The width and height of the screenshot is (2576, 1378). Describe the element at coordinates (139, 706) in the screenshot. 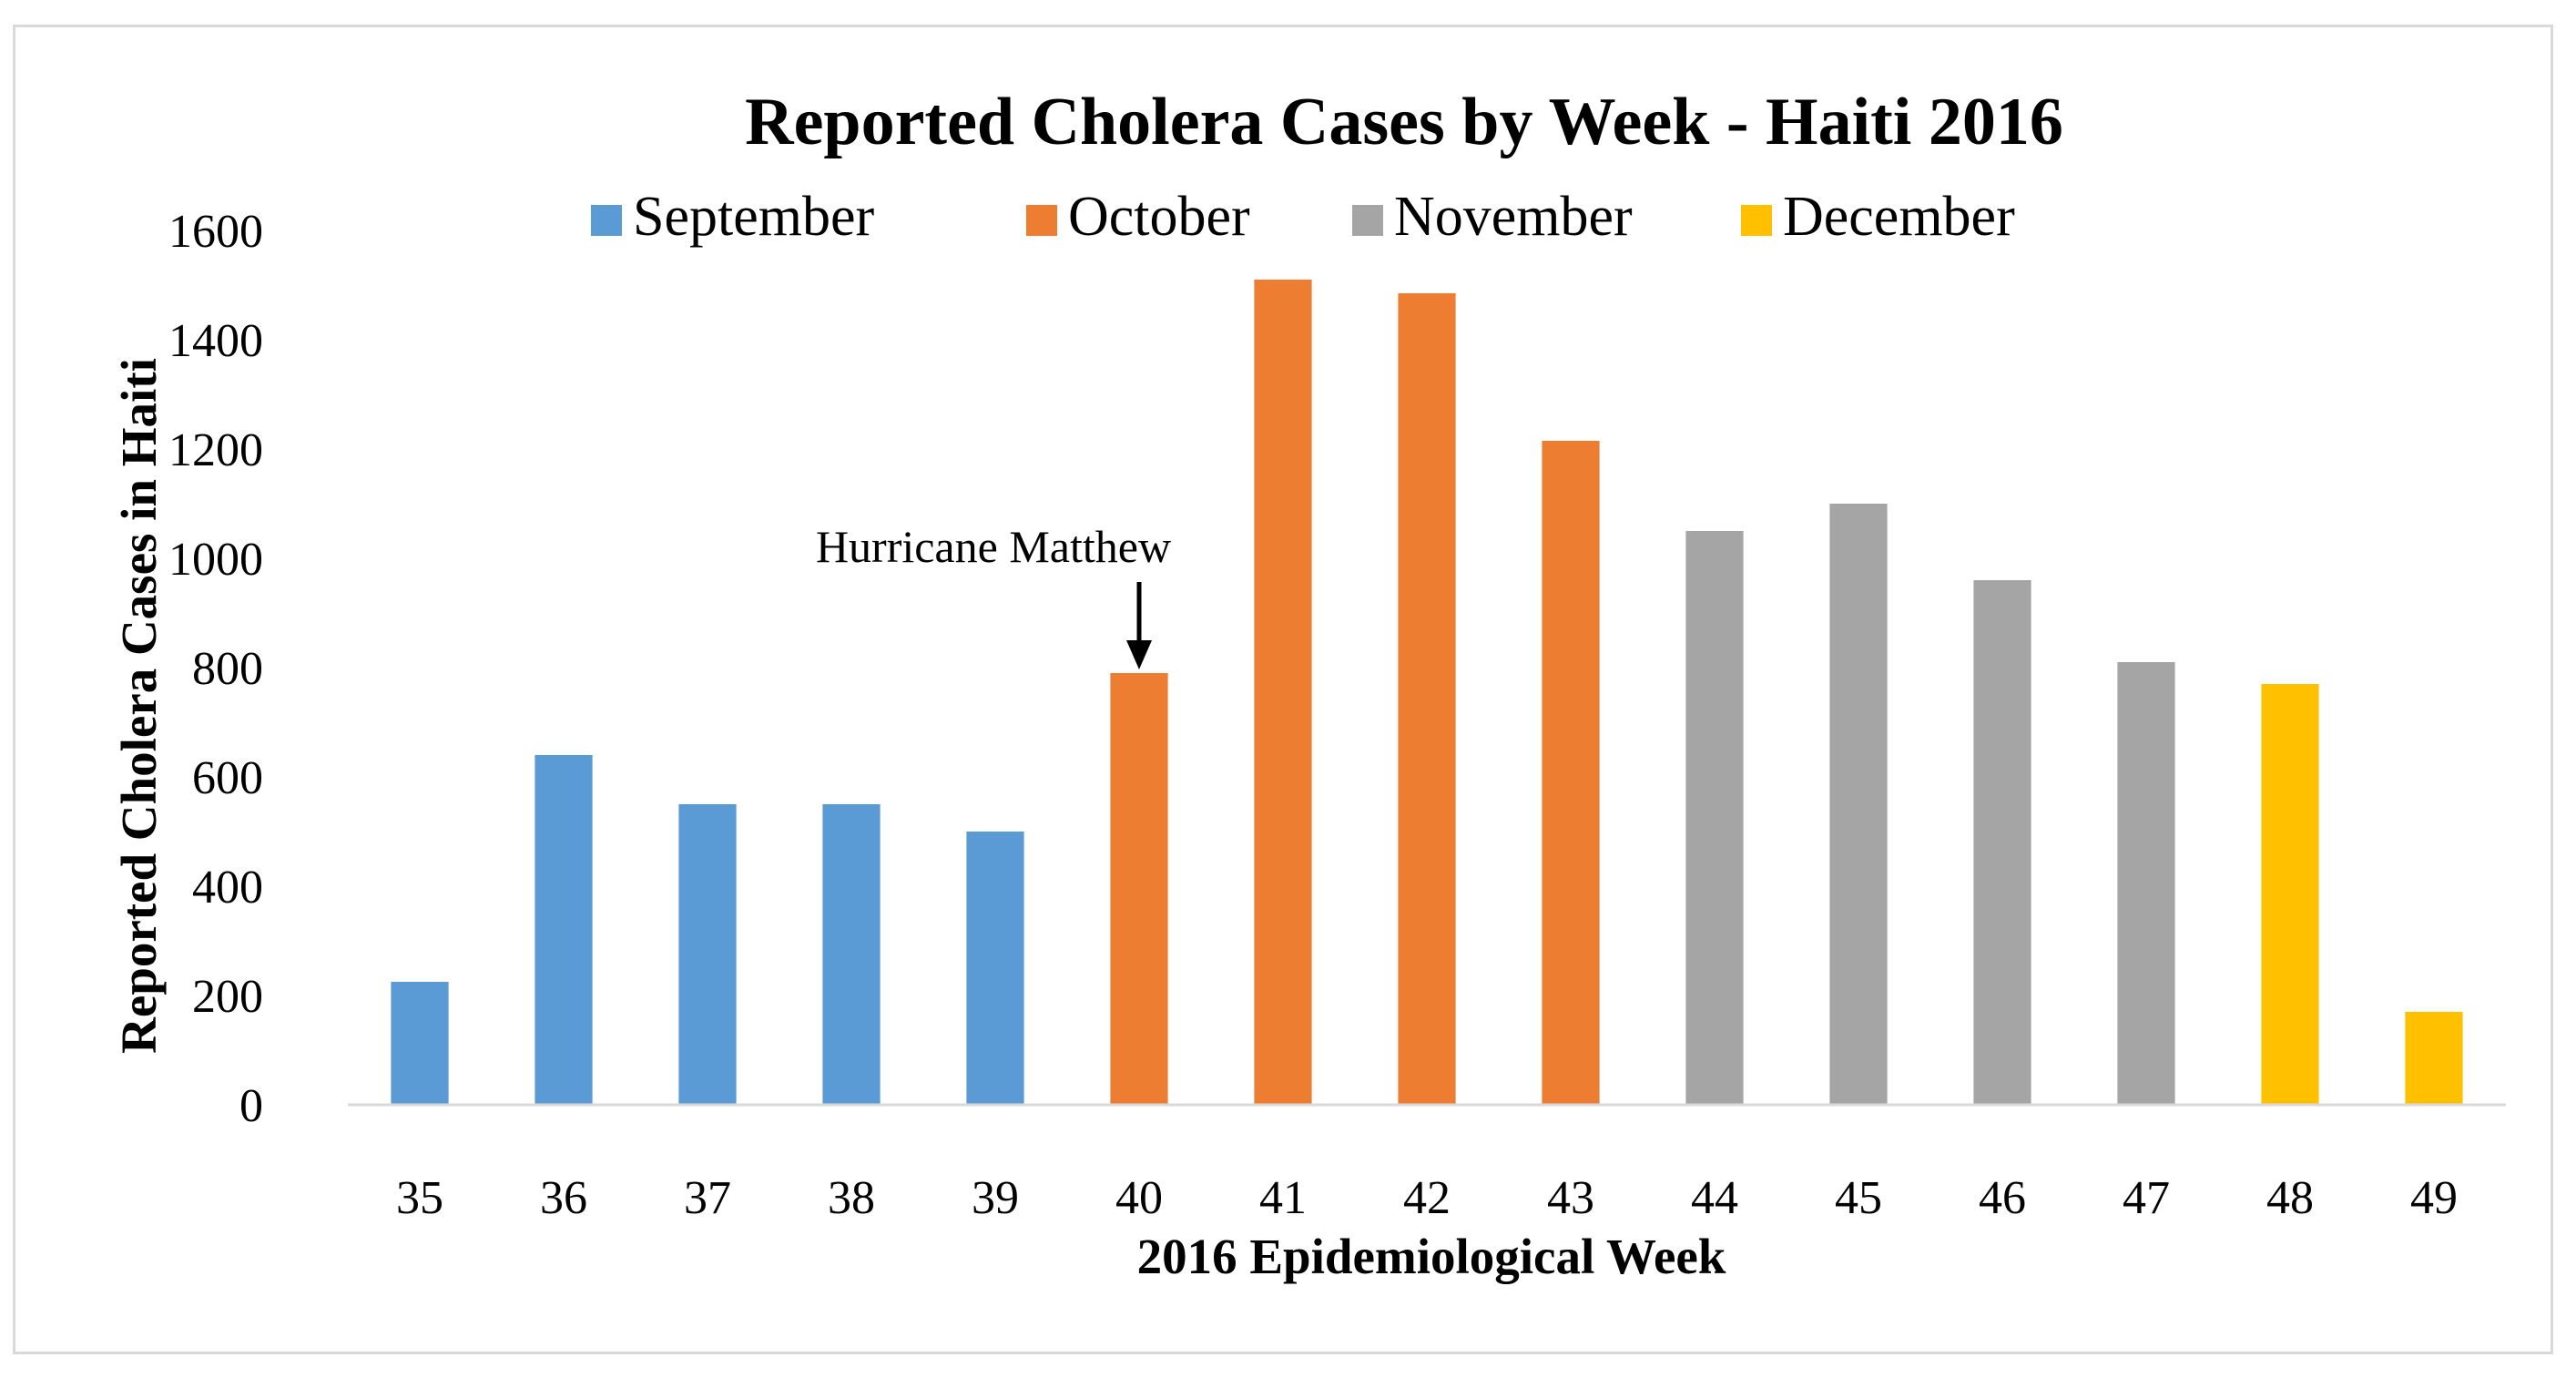

I see `y-axis-label: Reported Cholera Cases in Haiti` at that location.